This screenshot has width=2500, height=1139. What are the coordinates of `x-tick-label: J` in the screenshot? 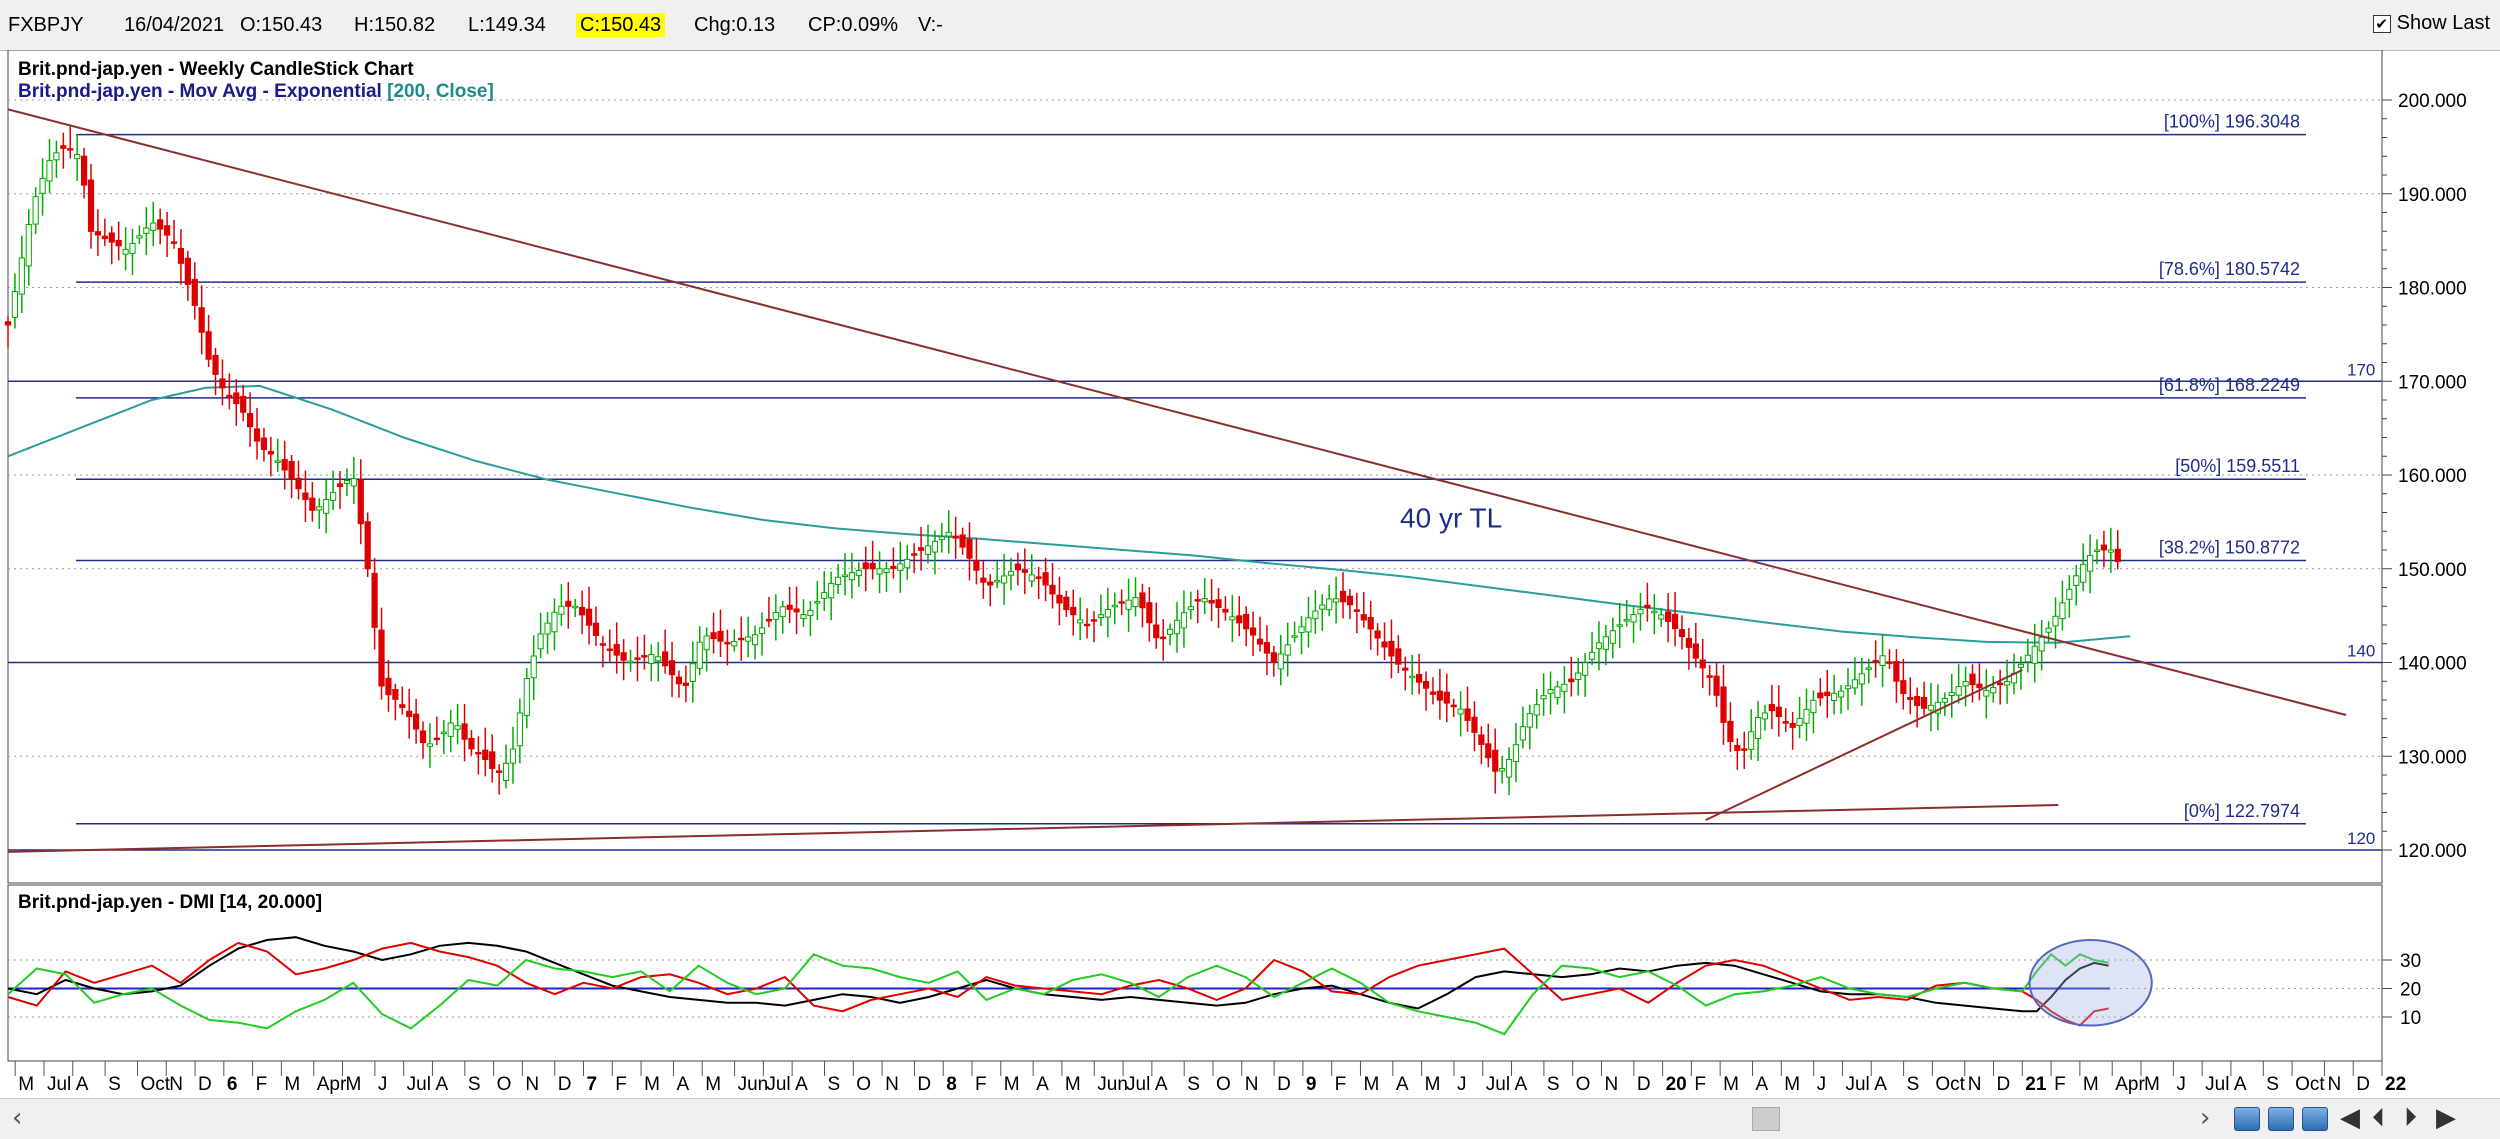 It's located at (383, 1084).